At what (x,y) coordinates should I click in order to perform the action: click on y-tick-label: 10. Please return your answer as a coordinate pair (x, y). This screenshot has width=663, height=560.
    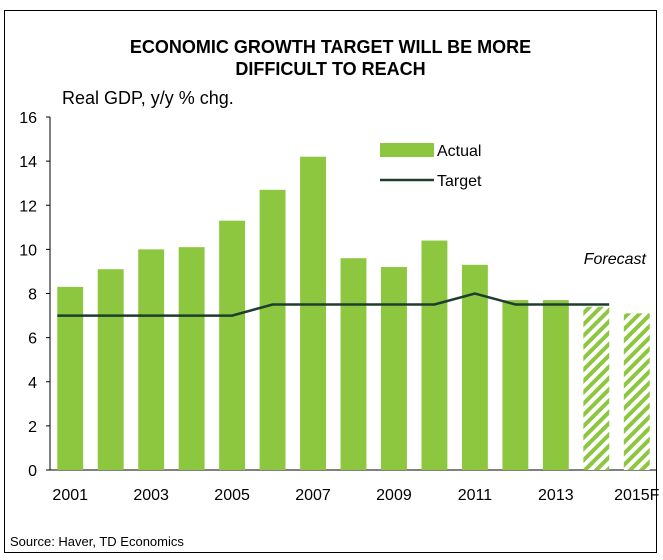
    Looking at the image, I should click on (28, 250).